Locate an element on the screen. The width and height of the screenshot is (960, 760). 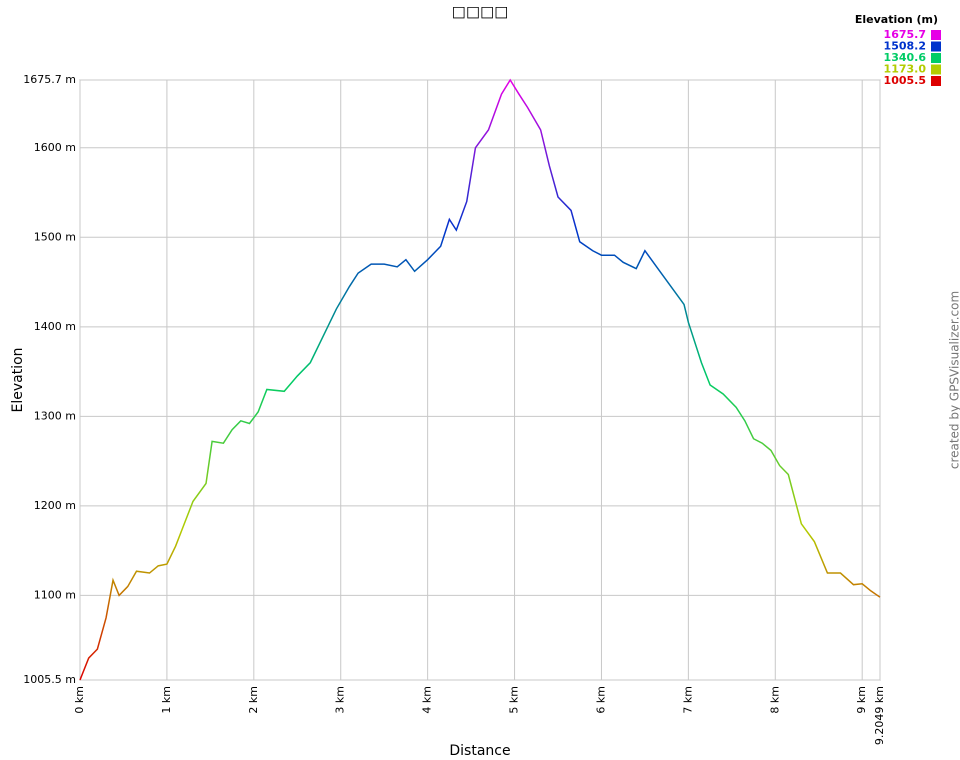
x-tick-label: 8 km is located at coordinates (774, 700).